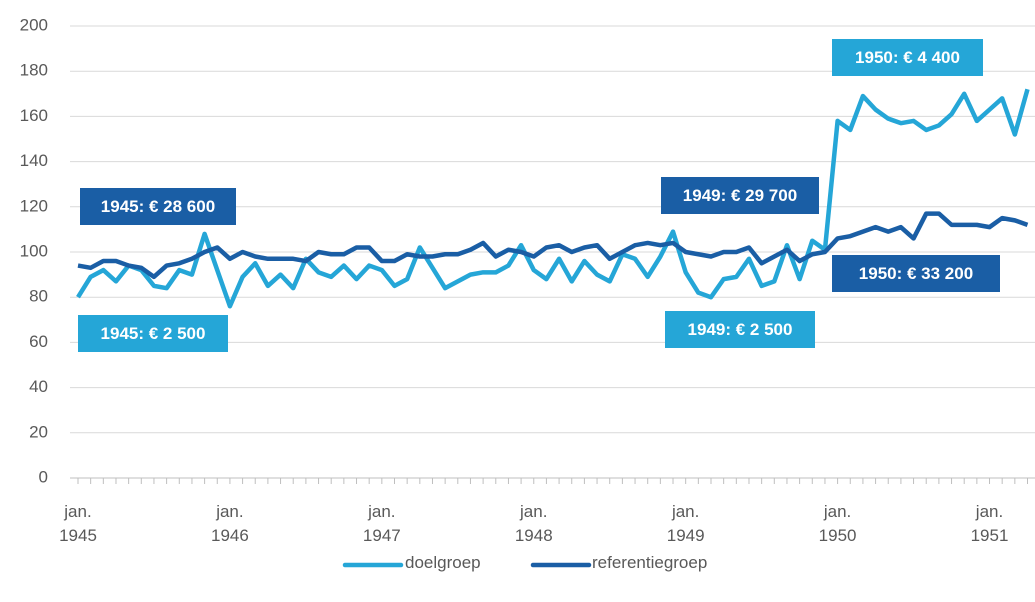  I want to click on x-tick-label: jan. 1949, so click(685, 523).